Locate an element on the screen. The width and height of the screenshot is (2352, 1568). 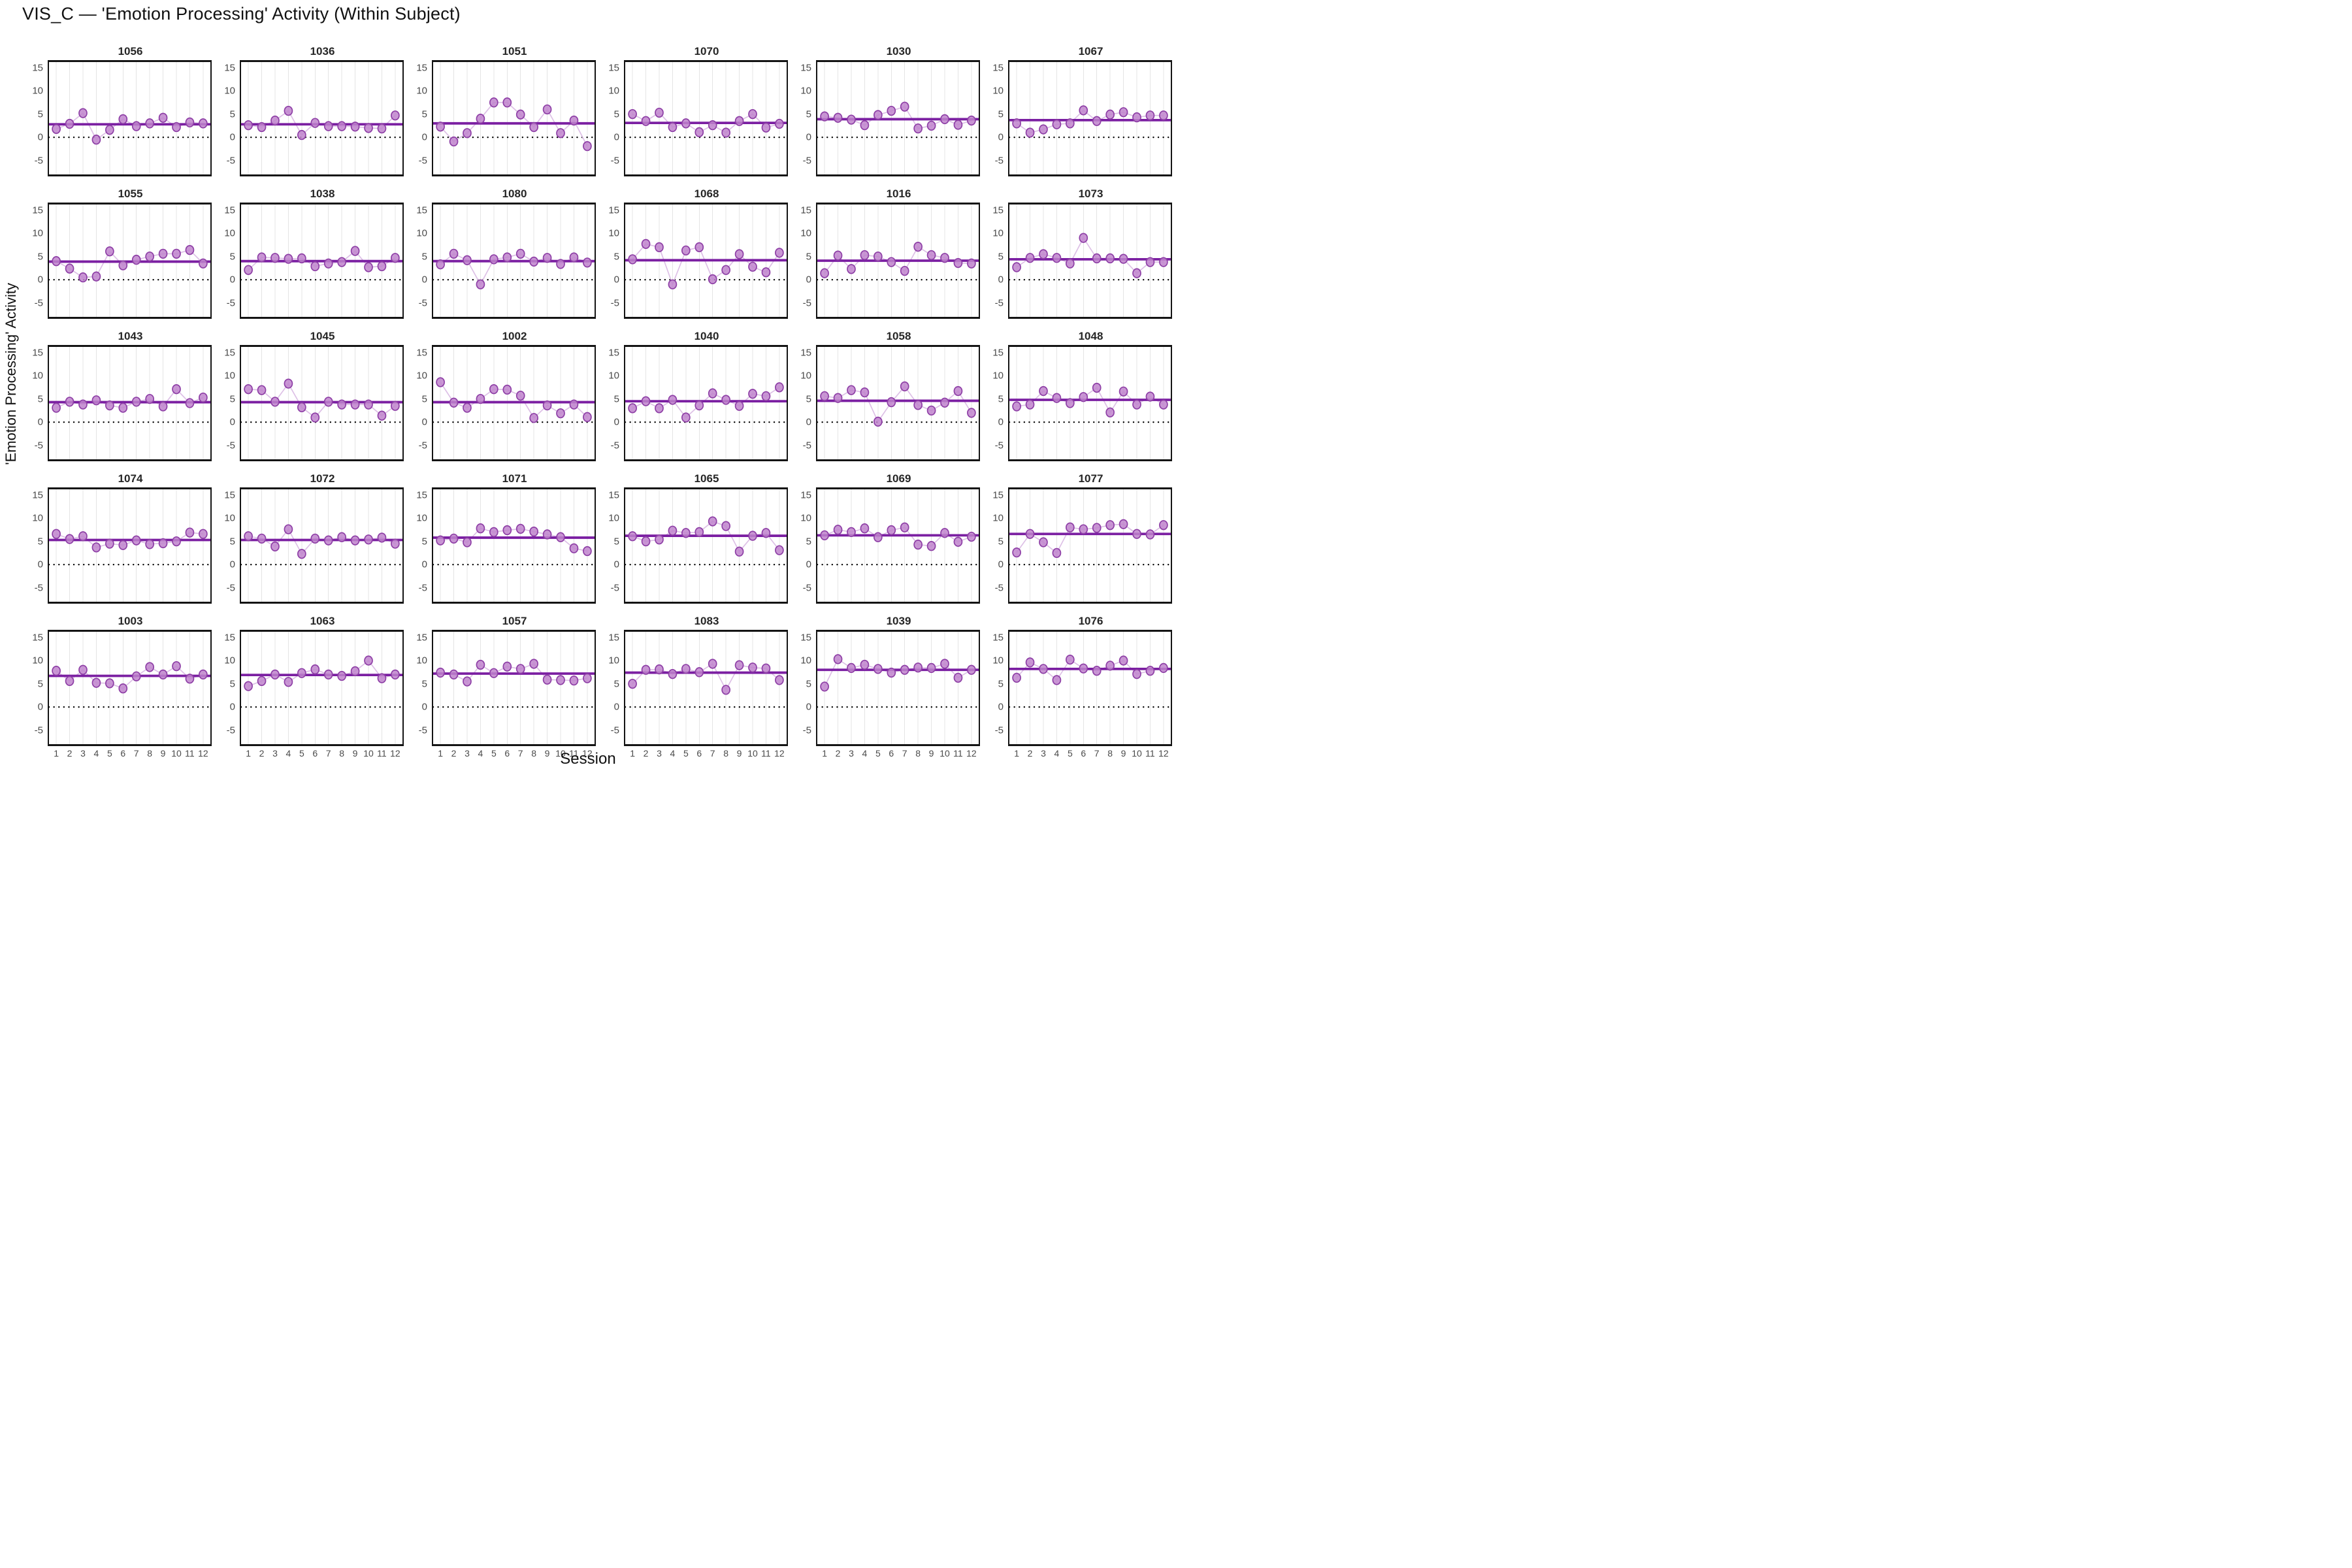
facet-1048: 1048 15 10 5 0 -5 is located at coordinates (1077, 390).